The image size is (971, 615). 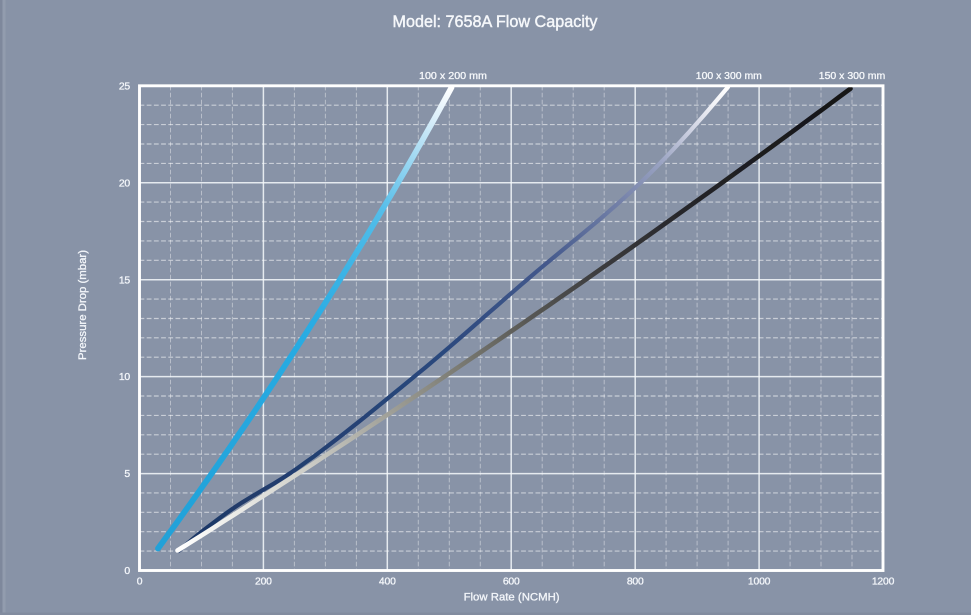 What do you see at coordinates (495, 21) in the screenshot?
I see `svg-text: Model: 7658A Flow Capacity` at bounding box center [495, 21].